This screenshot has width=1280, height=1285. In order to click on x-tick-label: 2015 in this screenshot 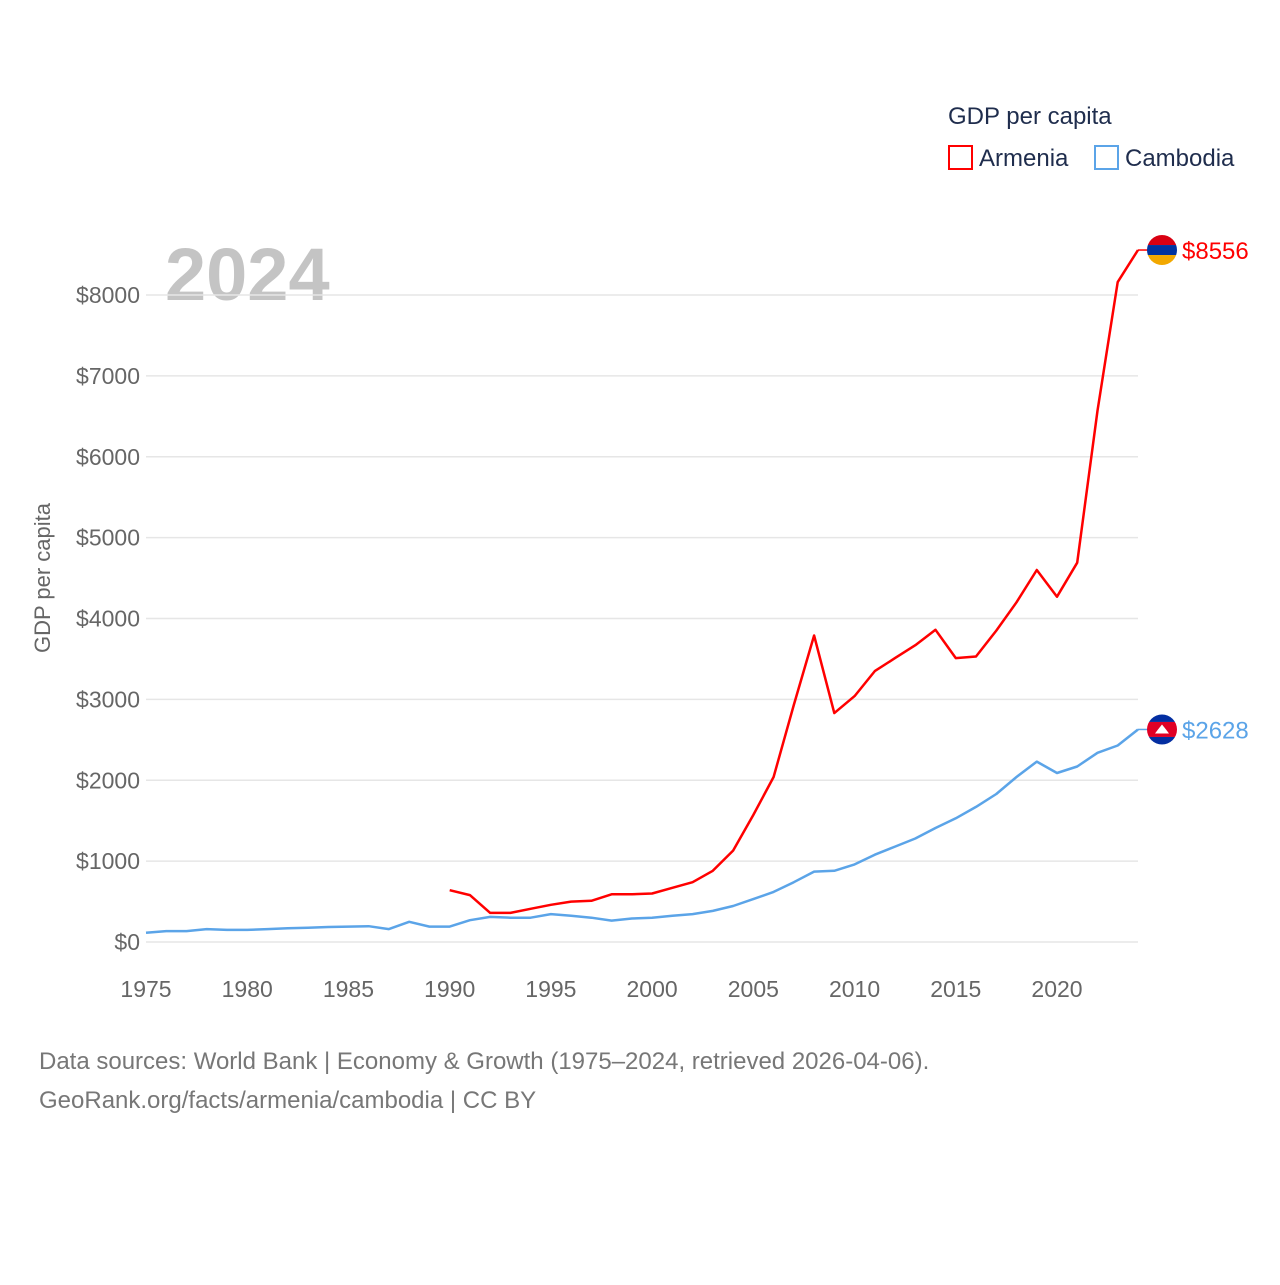, I will do `click(955, 989)`.